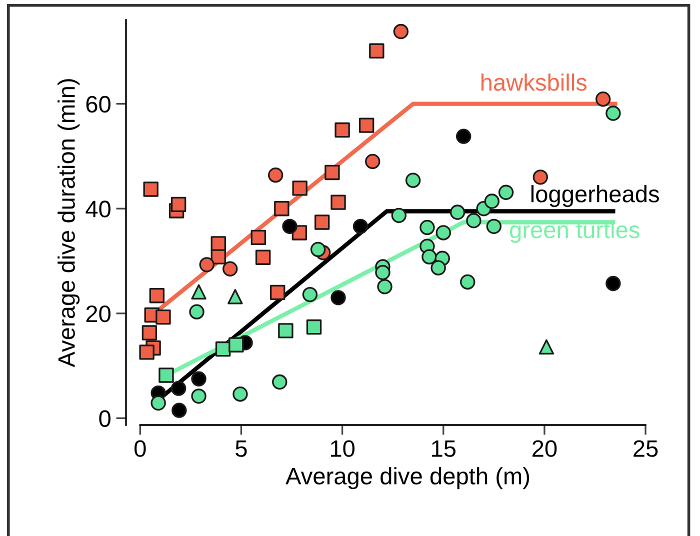 This screenshot has height=536, width=700. Describe the element at coordinates (140, 448) in the screenshot. I see `x-tick-label: 0` at that location.